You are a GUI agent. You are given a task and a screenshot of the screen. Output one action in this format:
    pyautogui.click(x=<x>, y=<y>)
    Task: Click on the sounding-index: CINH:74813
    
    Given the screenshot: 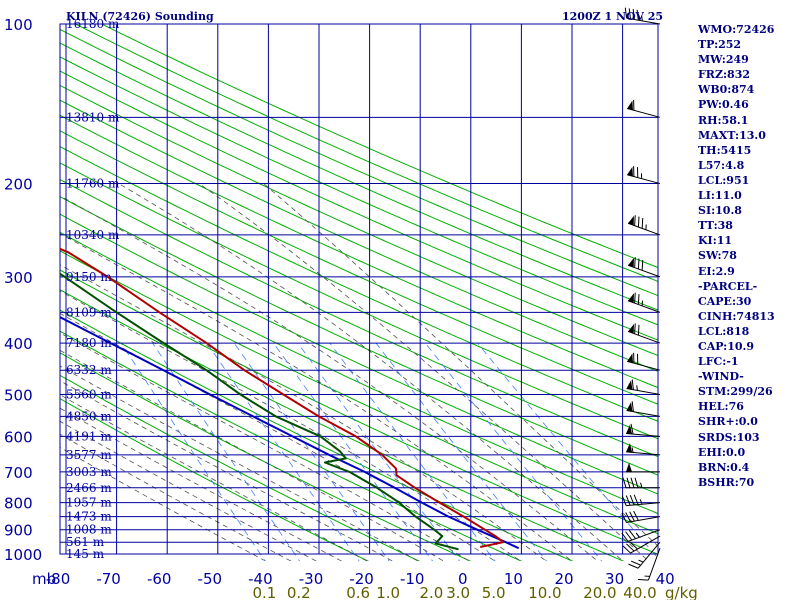 What is the action you would take?
    pyautogui.click(x=736, y=316)
    